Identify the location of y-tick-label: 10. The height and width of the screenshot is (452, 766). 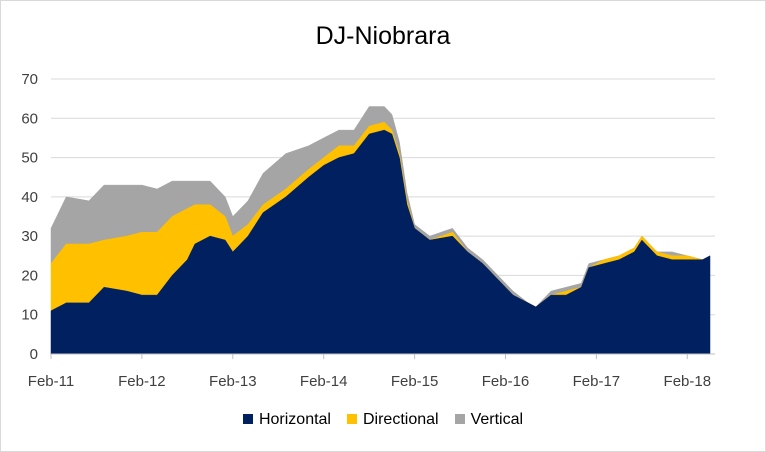
(29, 315).